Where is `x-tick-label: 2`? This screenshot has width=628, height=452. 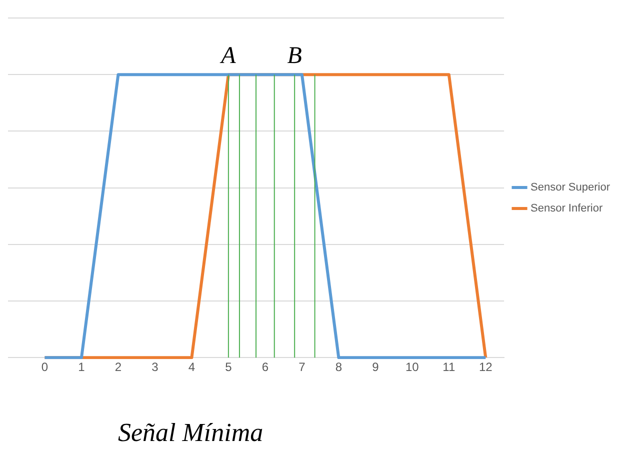 x-tick-label: 2 is located at coordinates (118, 367).